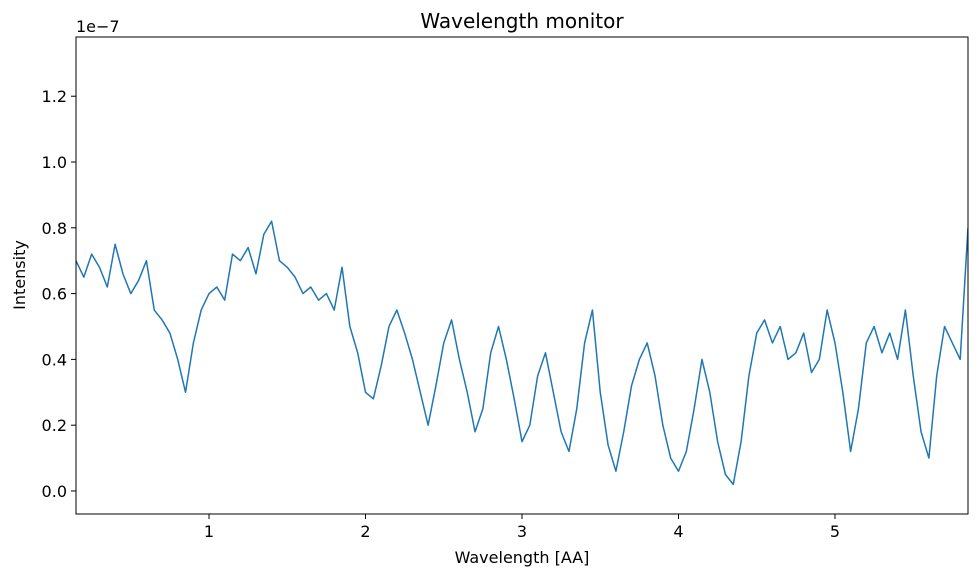 This screenshot has width=978, height=578. I want to click on y-axis: 0.0 0.2 0.4 0.6 0.8 1.0 1.2, so click(59, 294).